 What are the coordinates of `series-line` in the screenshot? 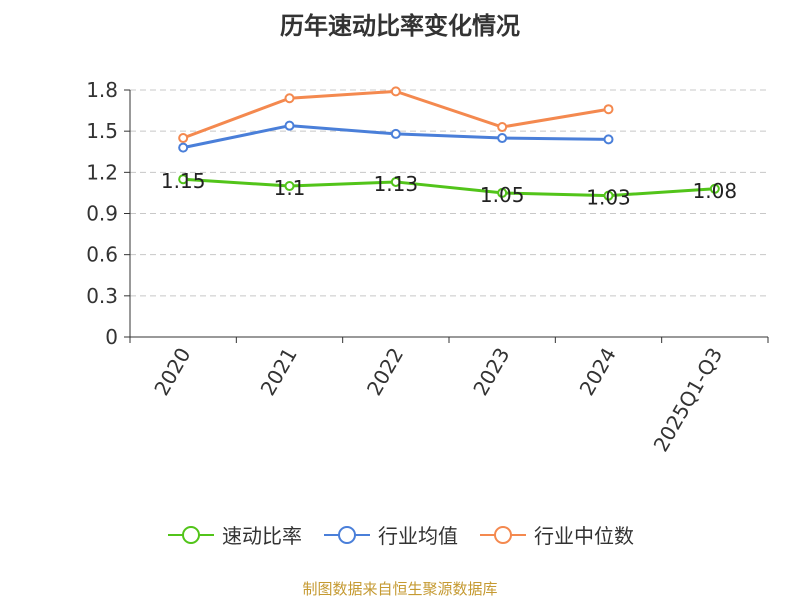 It's located at (449, 187).